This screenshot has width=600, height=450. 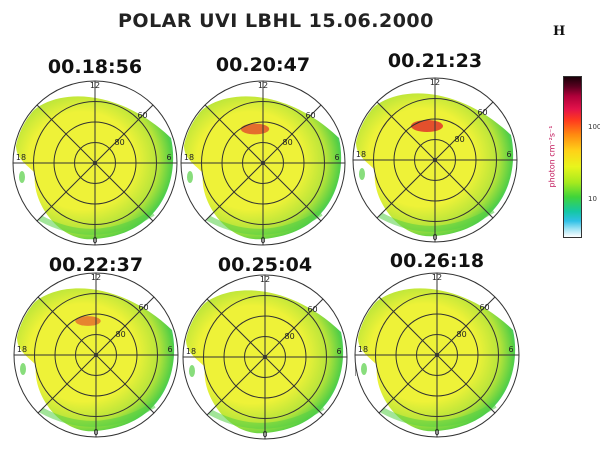 What do you see at coordinates (95, 67) in the screenshot?
I see `panel-time-label: 00.18:56` at bounding box center [95, 67].